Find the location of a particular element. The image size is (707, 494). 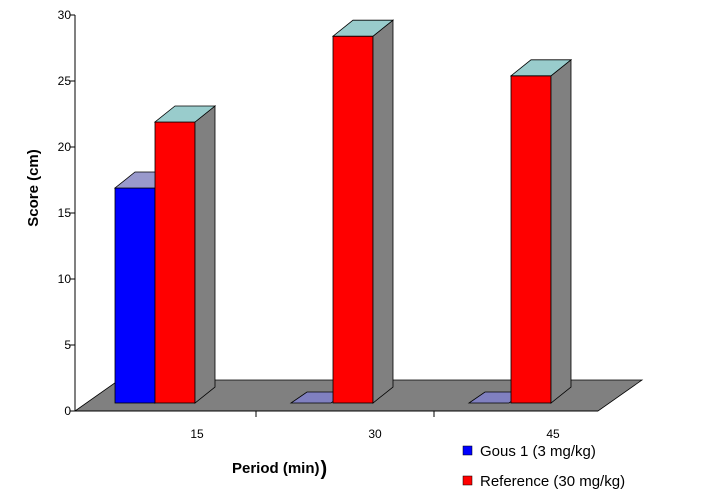

y-tick-label: 10 is located at coordinates (65, 279).